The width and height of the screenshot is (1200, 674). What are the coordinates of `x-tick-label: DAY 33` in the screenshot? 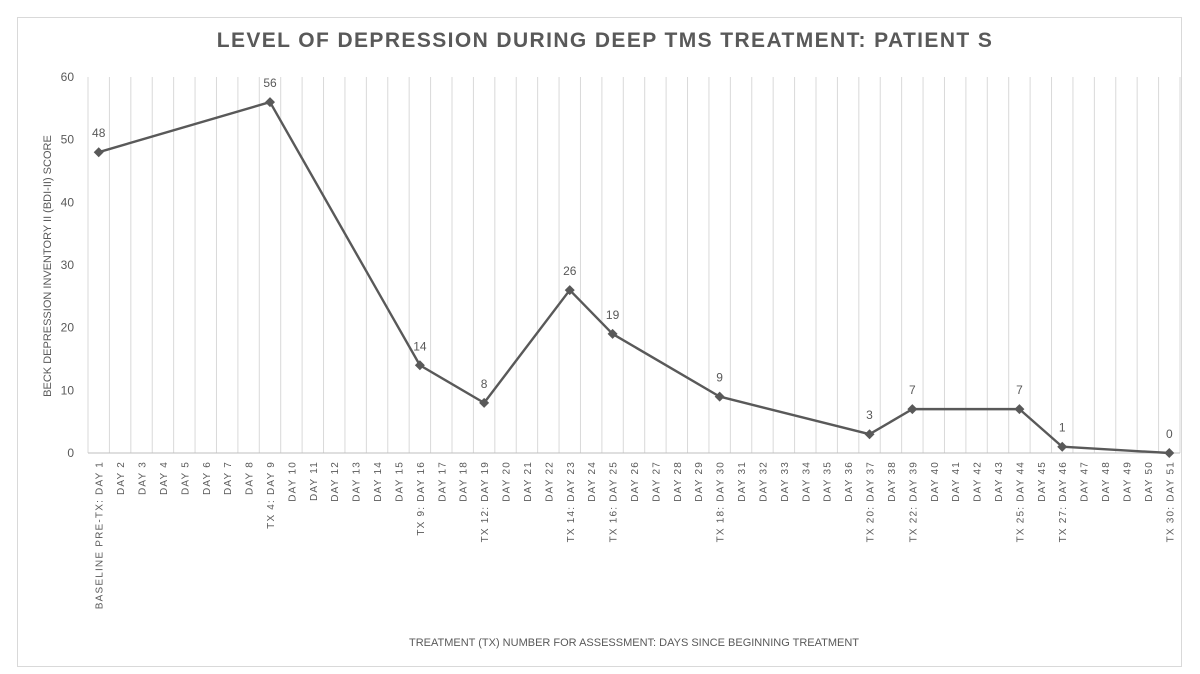 It's located at (785, 481).